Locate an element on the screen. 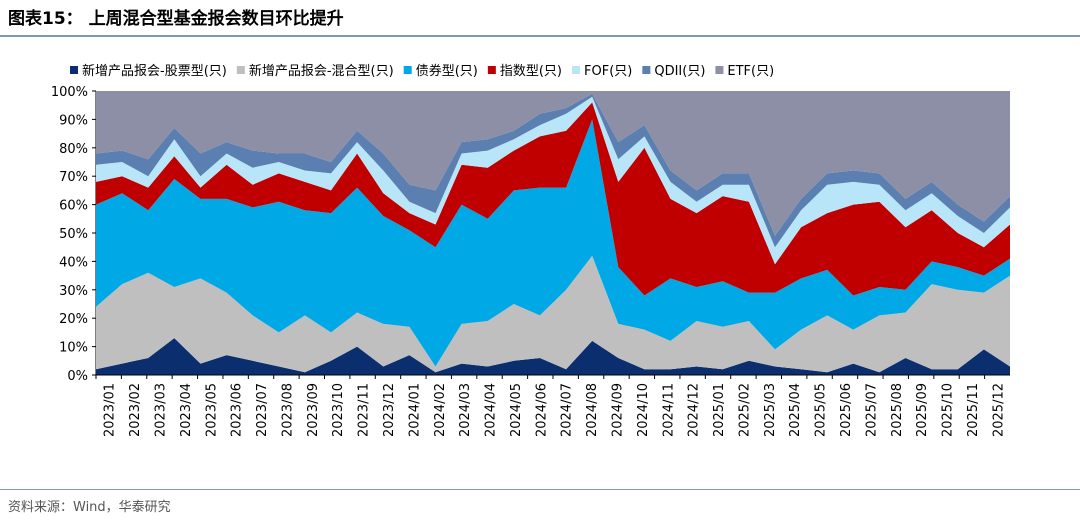  source-rule is located at coordinates (540, 489).